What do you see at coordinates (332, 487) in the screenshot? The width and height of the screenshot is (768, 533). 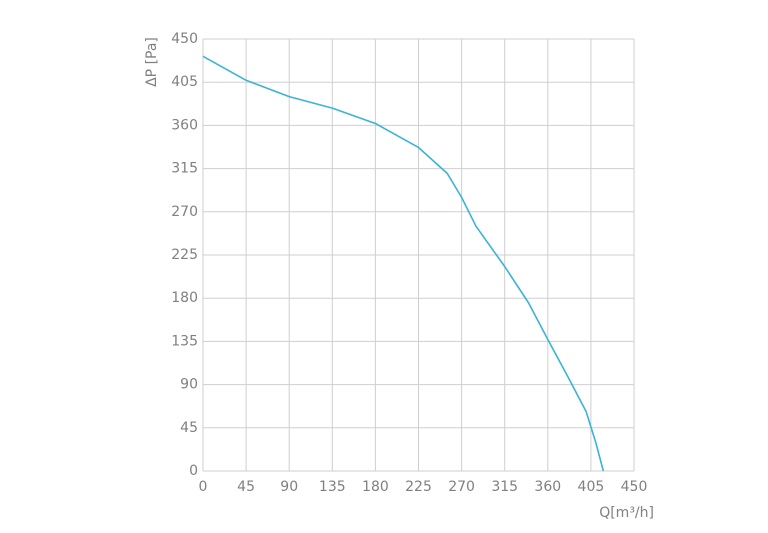 I see `x-tick-label: 135` at bounding box center [332, 487].